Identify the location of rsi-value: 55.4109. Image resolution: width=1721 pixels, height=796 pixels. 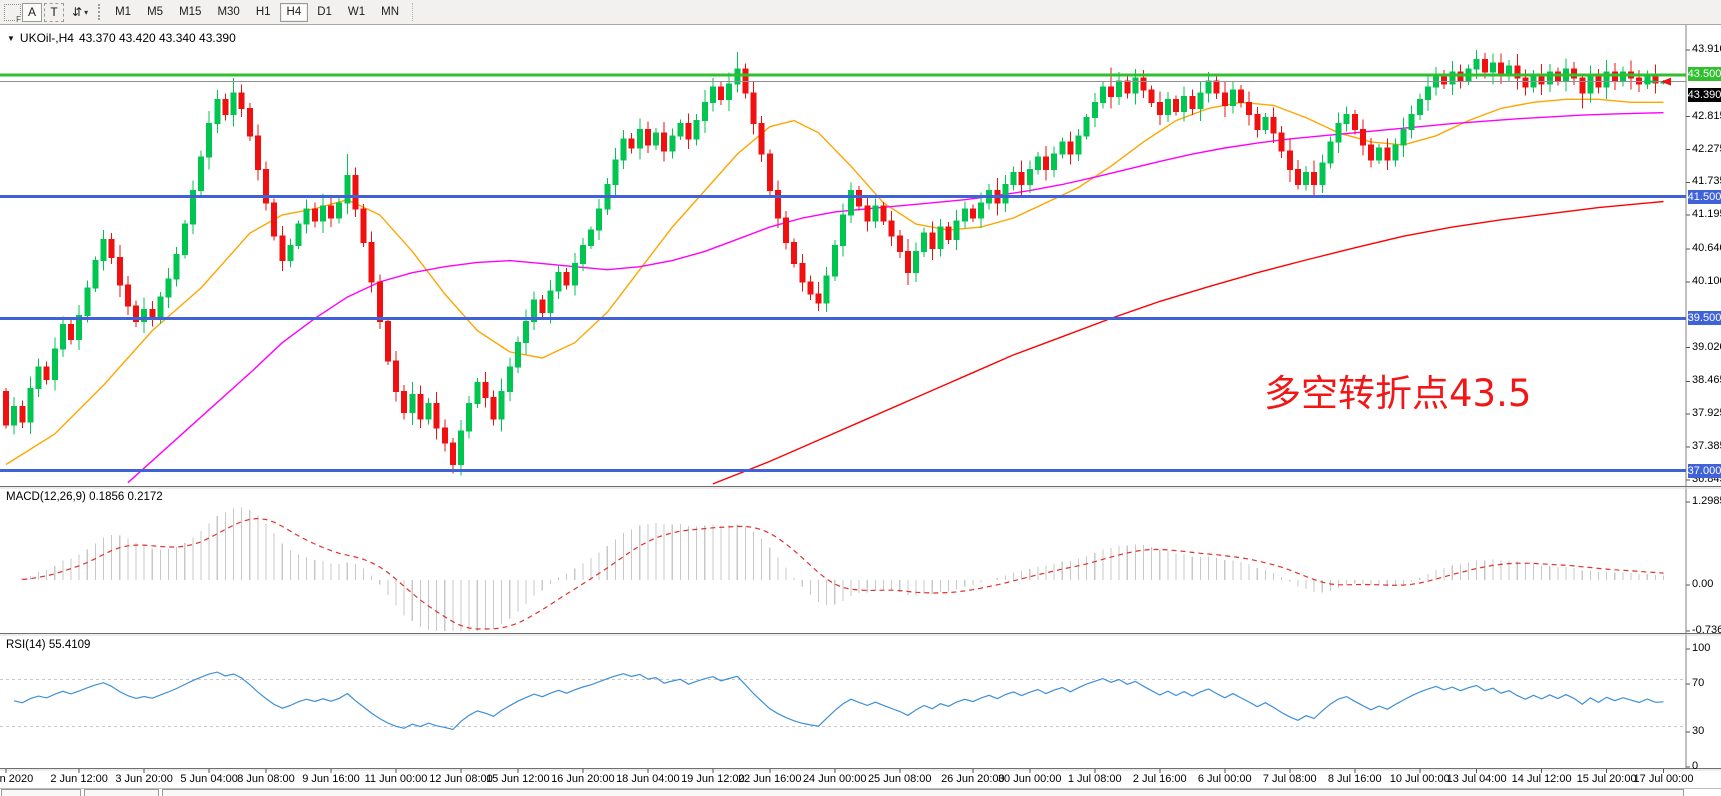
(69, 645).